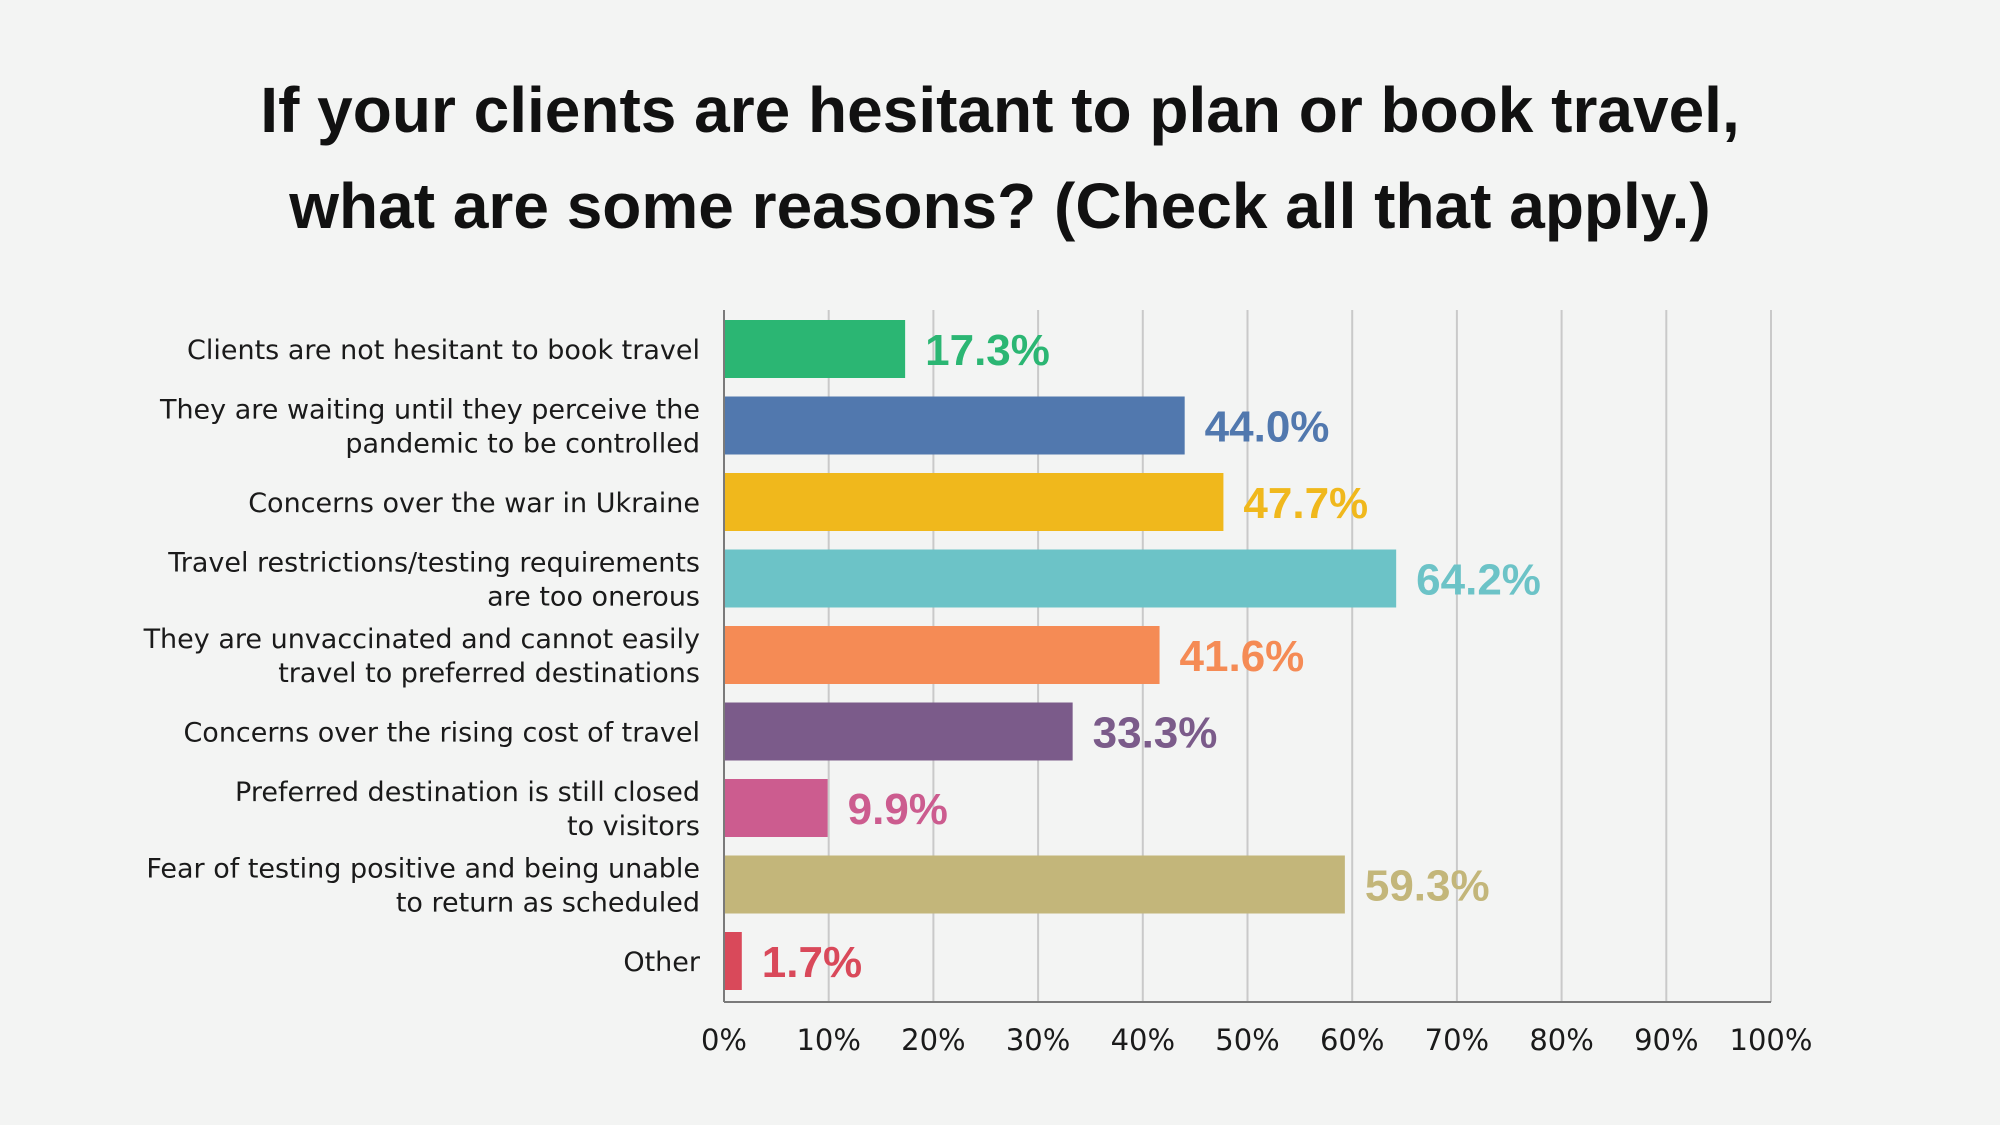 This screenshot has height=1125, width=2000. What do you see at coordinates (1247, 1040) in the screenshot?
I see `tick-label: 50%` at bounding box center [1247, 1040].